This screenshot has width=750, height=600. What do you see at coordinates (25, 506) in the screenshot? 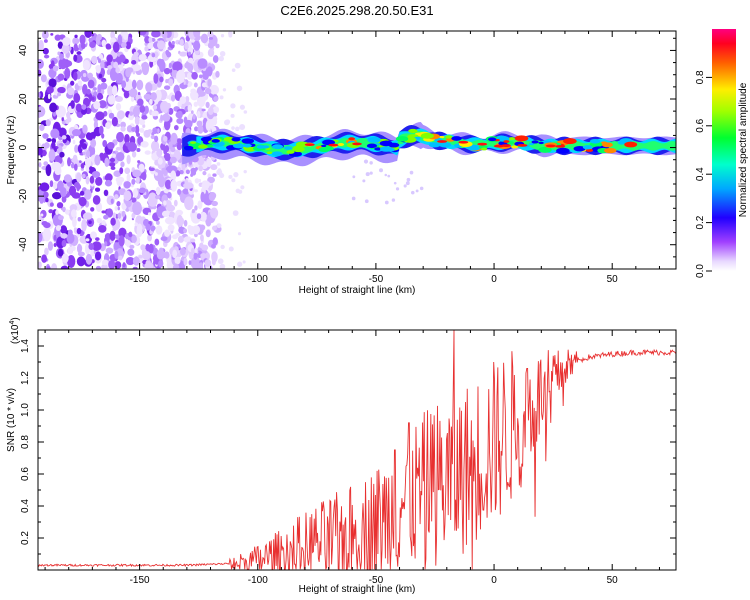
I see `snr-ytick-label: 0.4` at bounding box center [25, 506].